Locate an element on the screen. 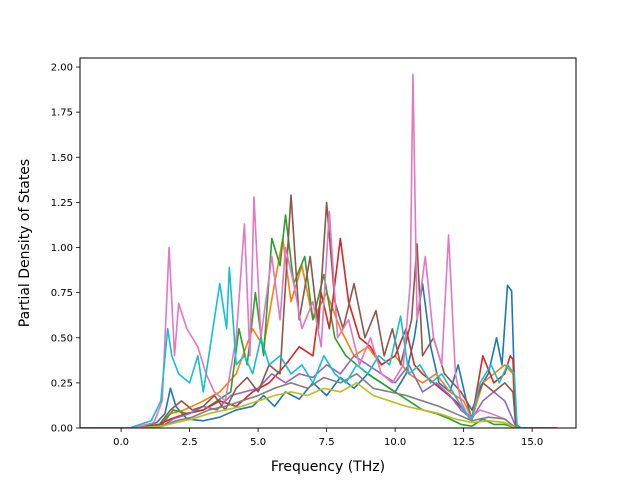 The height and width of the screenshot is (480, 640). y-axis: 0.00 0.25 0.50 0.75 1.00 1.25 1.50 1.75 2.00 is located at coordinates (65, 249).